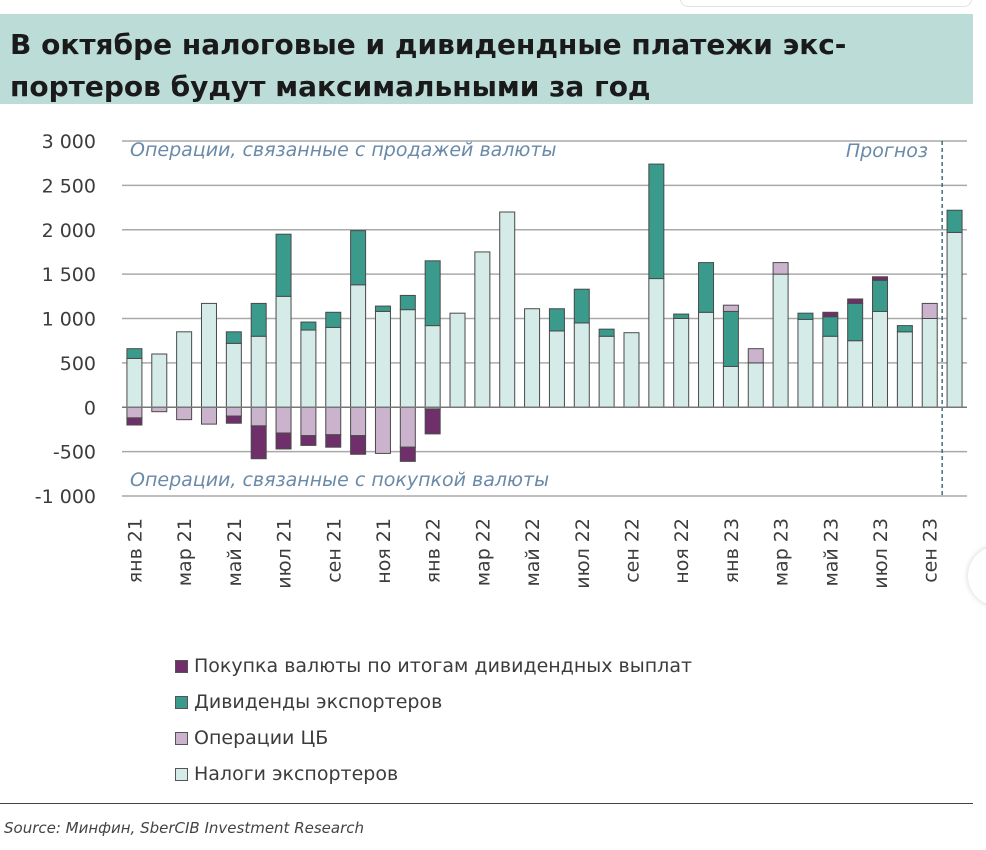  What do you see at coordinates (285, 553) in the screenshot?
I see `x-tick-label: июл 21` at bounding box center [285, 553].